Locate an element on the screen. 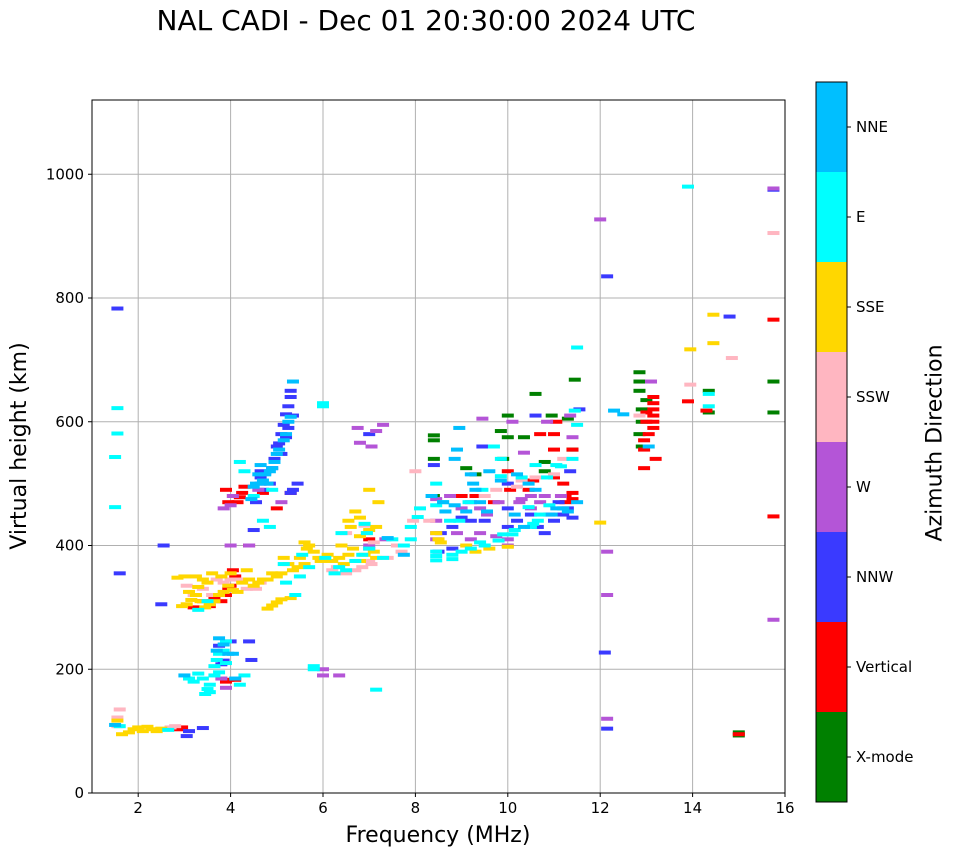  colorbar-tick-label: Vertical is located at coordinates (884, 667).